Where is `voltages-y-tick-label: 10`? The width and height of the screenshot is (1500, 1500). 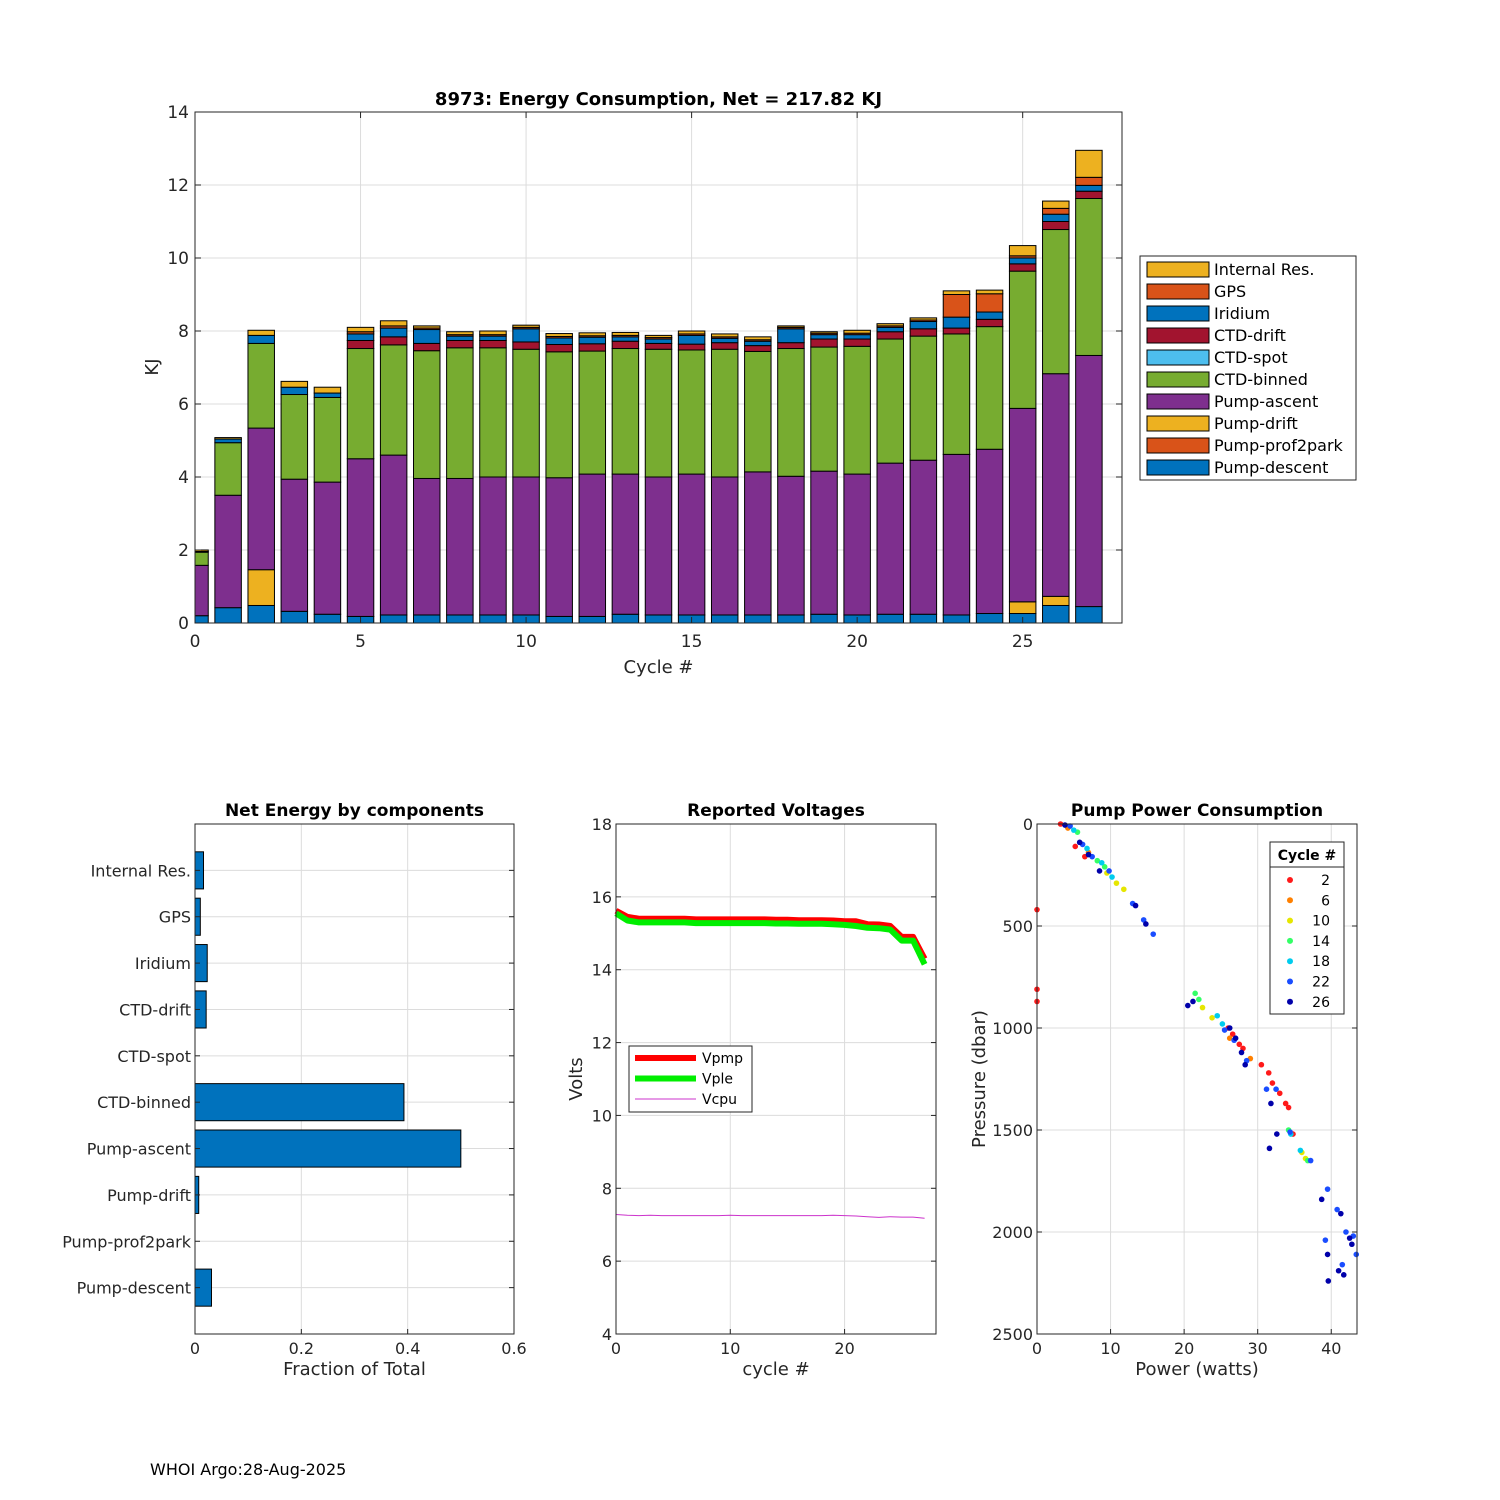
voltages-y-tick-label: 10 is located at coordinates (602, 1115).